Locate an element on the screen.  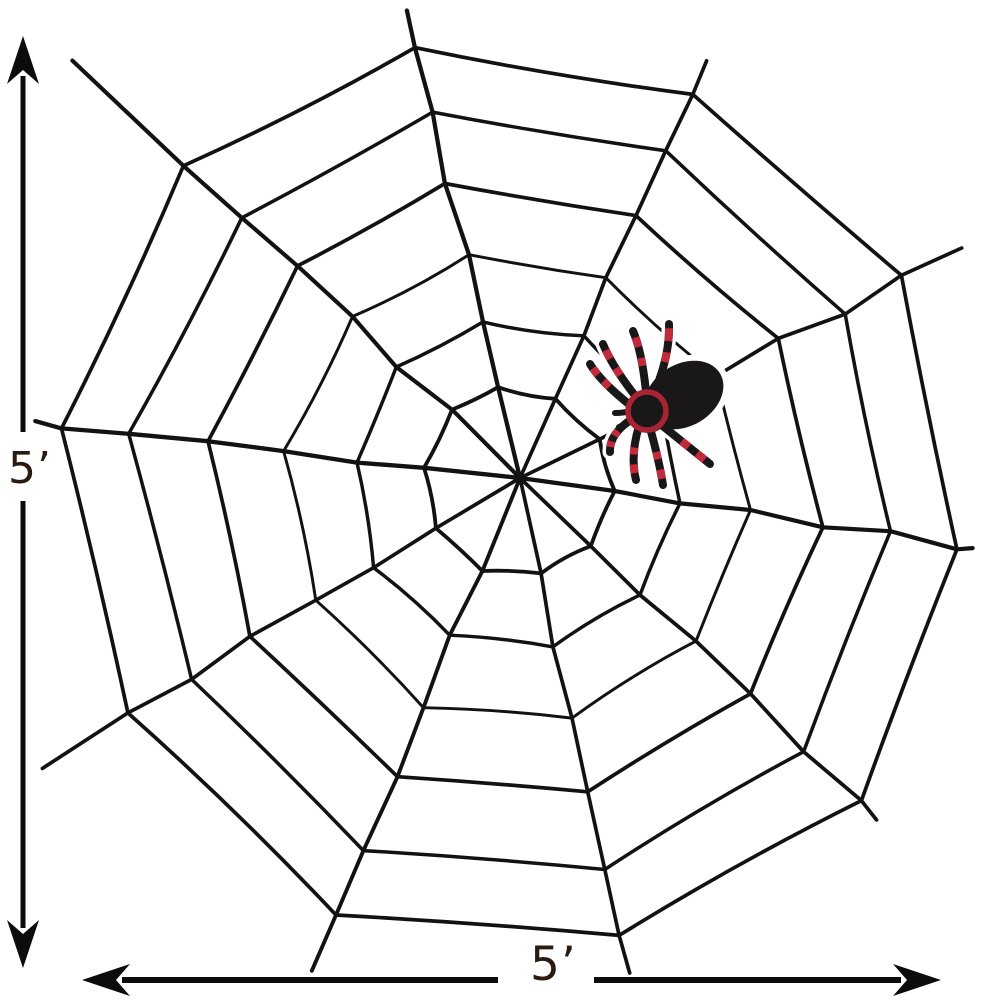
height-dimension-label: 5’ is located at coordinates (30, 468).